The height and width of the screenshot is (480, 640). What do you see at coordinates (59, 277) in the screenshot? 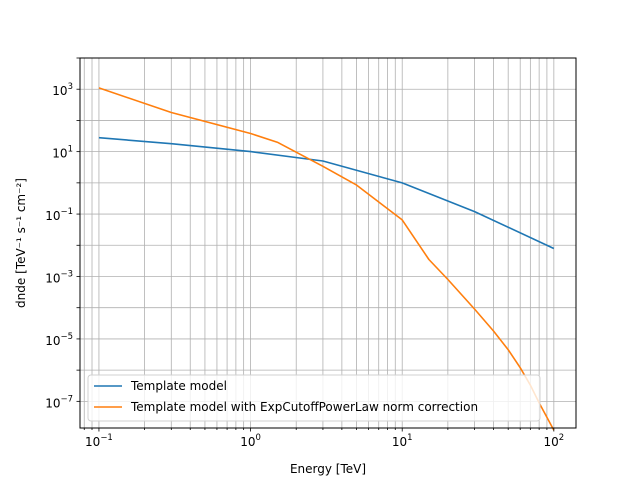
I see `y-tick-label: 10⁻³` at bounding box center [59, 277].